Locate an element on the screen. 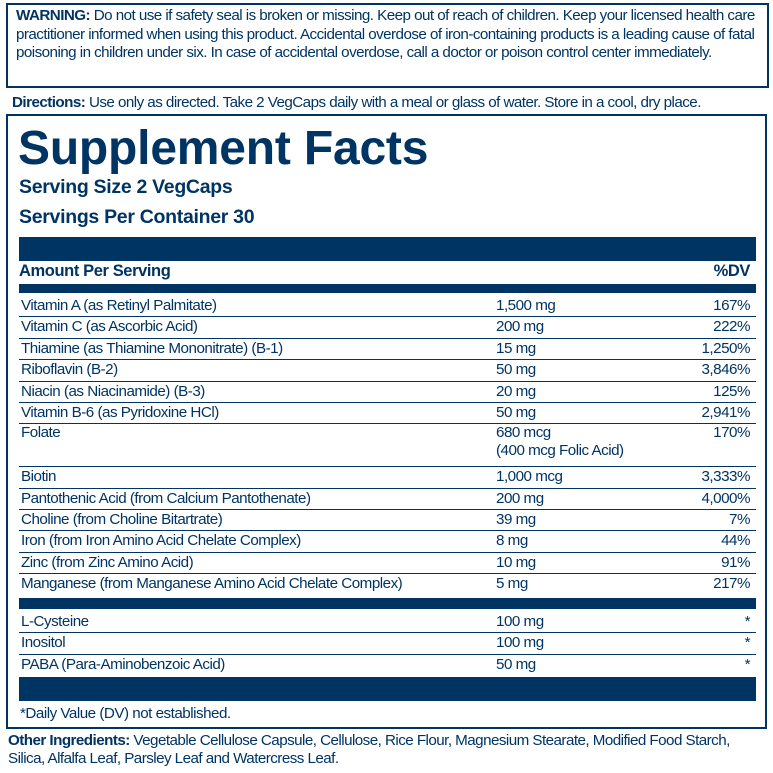 This screenshot has width=773, height=773. dv-label: %DV is located at coordinates (732, 271).